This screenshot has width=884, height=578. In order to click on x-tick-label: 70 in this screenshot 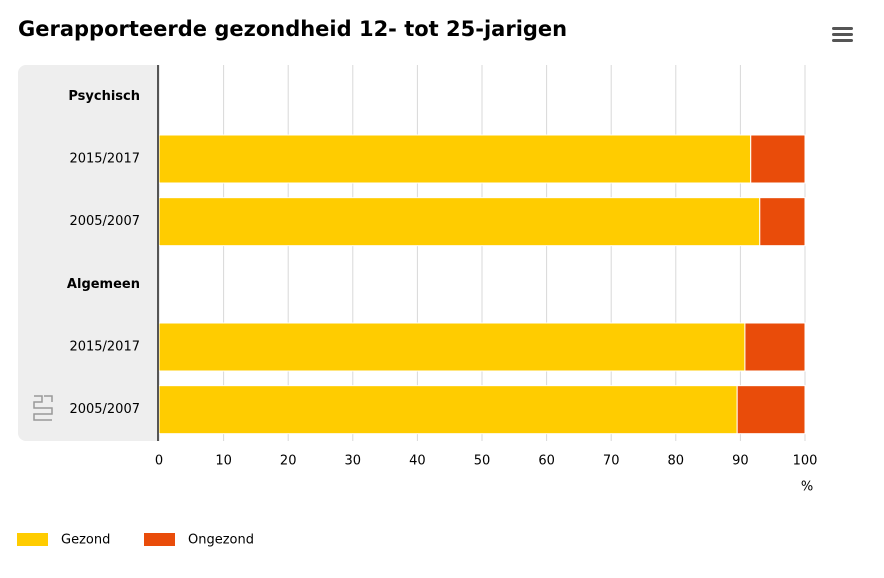, I will do `click(611, 461)`.